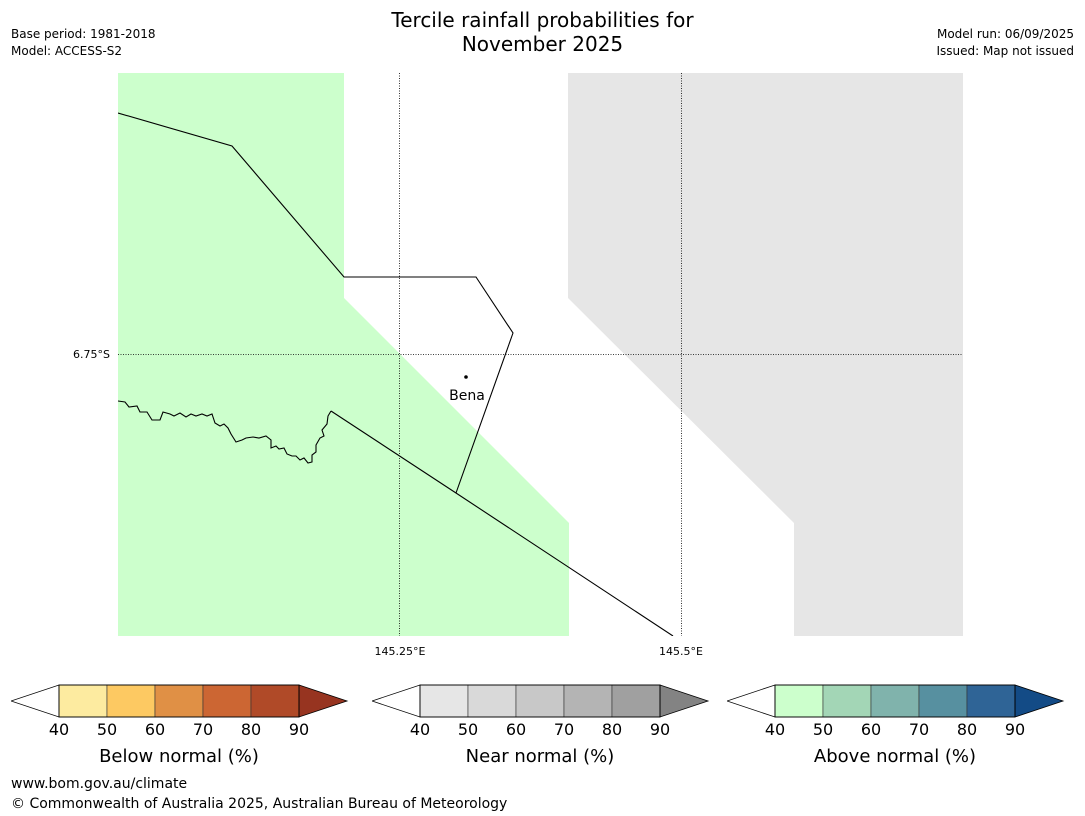  What do you see at coordinates (83, 34) in the screenshot?
I see `base-period: Base period: 1981-2018` at bounding box center [83, 34].